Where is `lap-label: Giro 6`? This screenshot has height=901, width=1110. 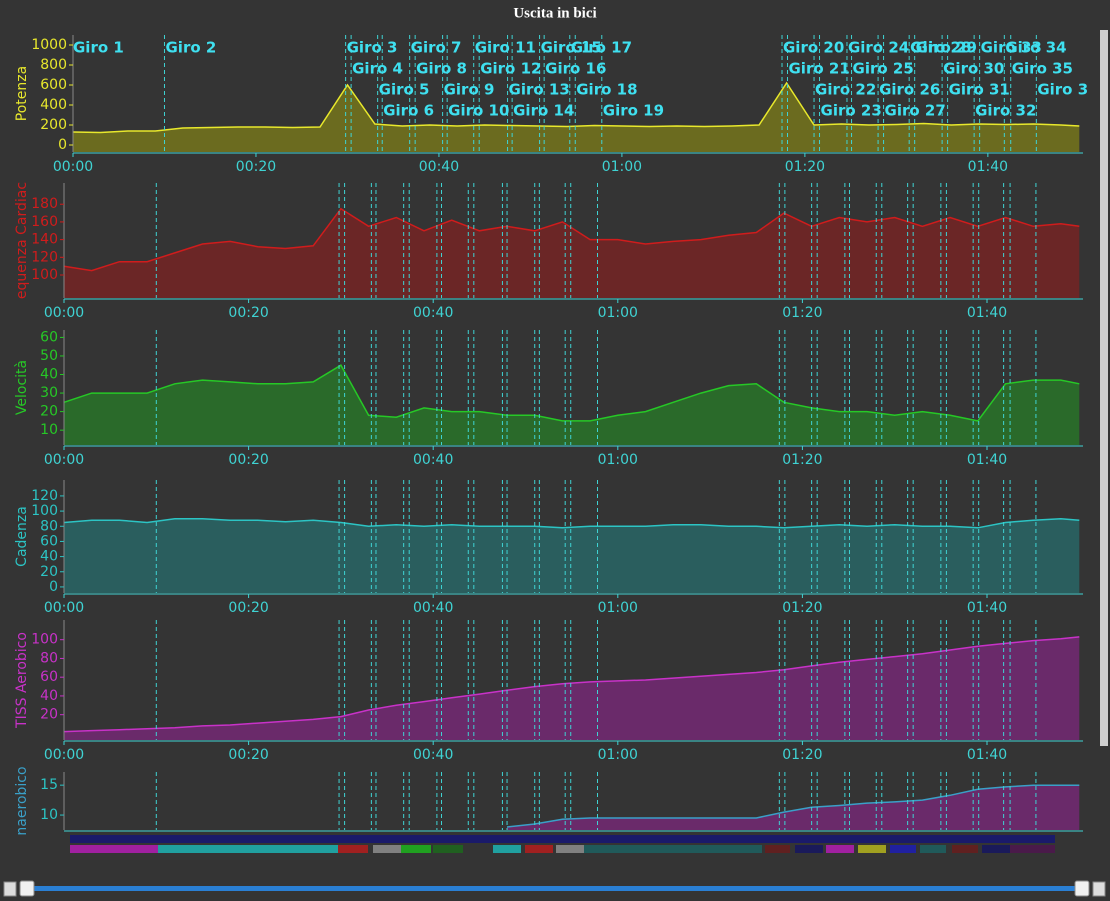
lap-label: Giro 6 is located at coordinates (408, 111).